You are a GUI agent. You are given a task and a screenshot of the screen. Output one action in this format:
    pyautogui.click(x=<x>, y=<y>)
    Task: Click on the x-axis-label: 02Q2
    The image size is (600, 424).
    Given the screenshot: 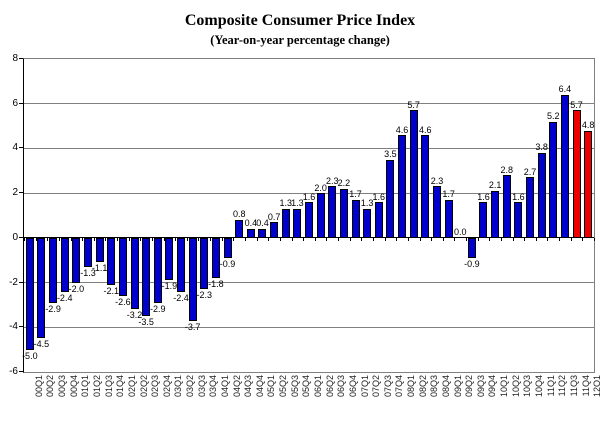 What is the action you would take?
    pyautogui.click(x=143, y=386)
    